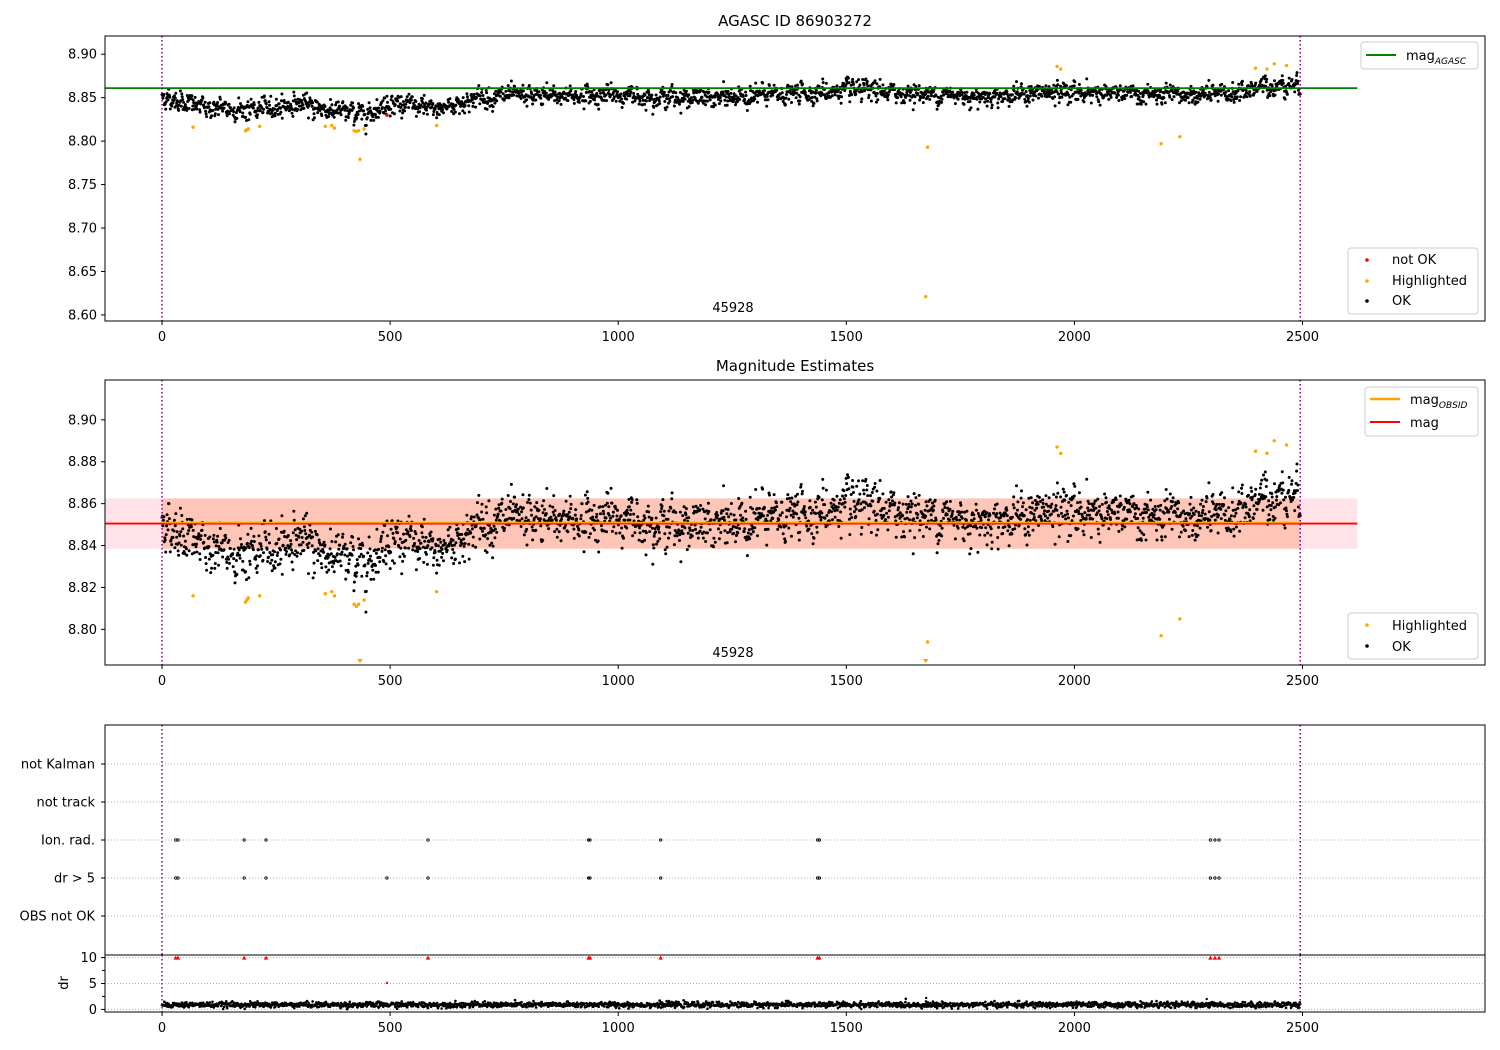  I want to click on highlighted-point, so click(358, 131).